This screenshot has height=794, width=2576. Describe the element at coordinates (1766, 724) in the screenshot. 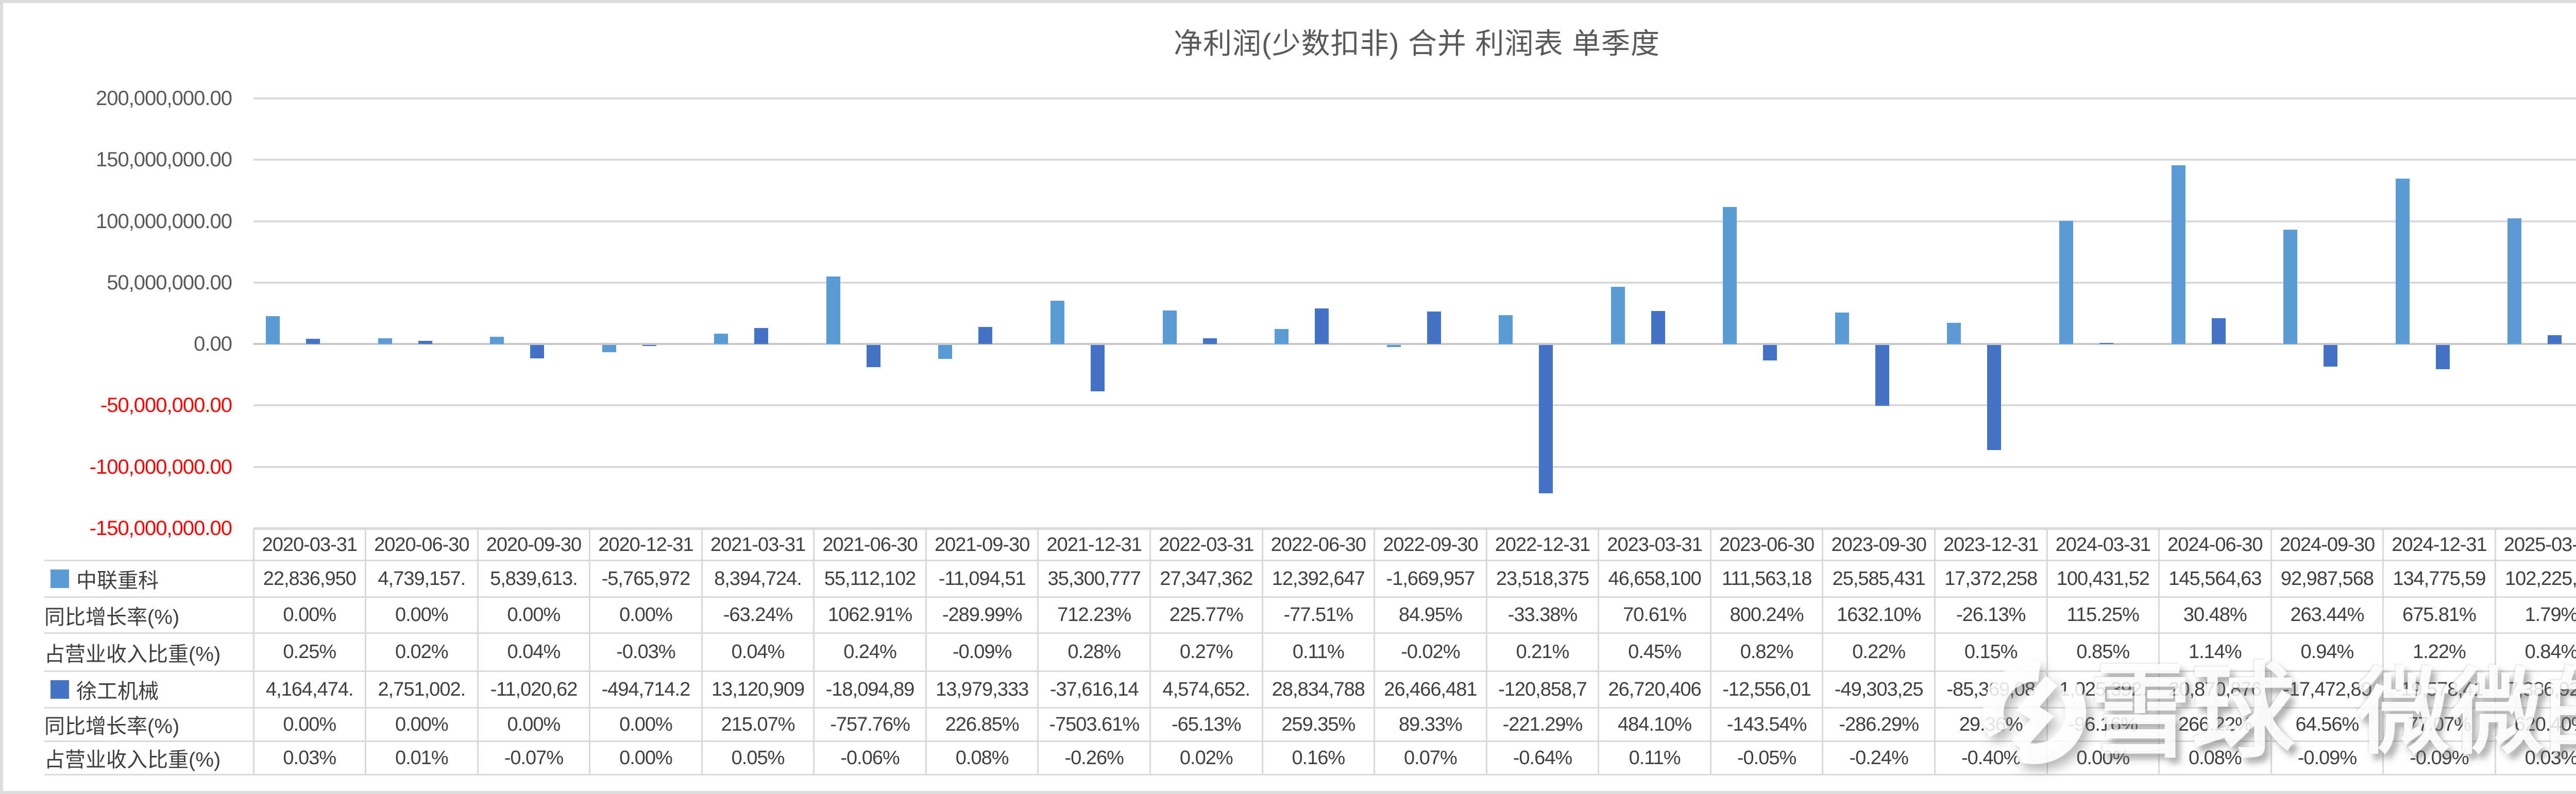

I see `table-cell: -143.54%` at that location.